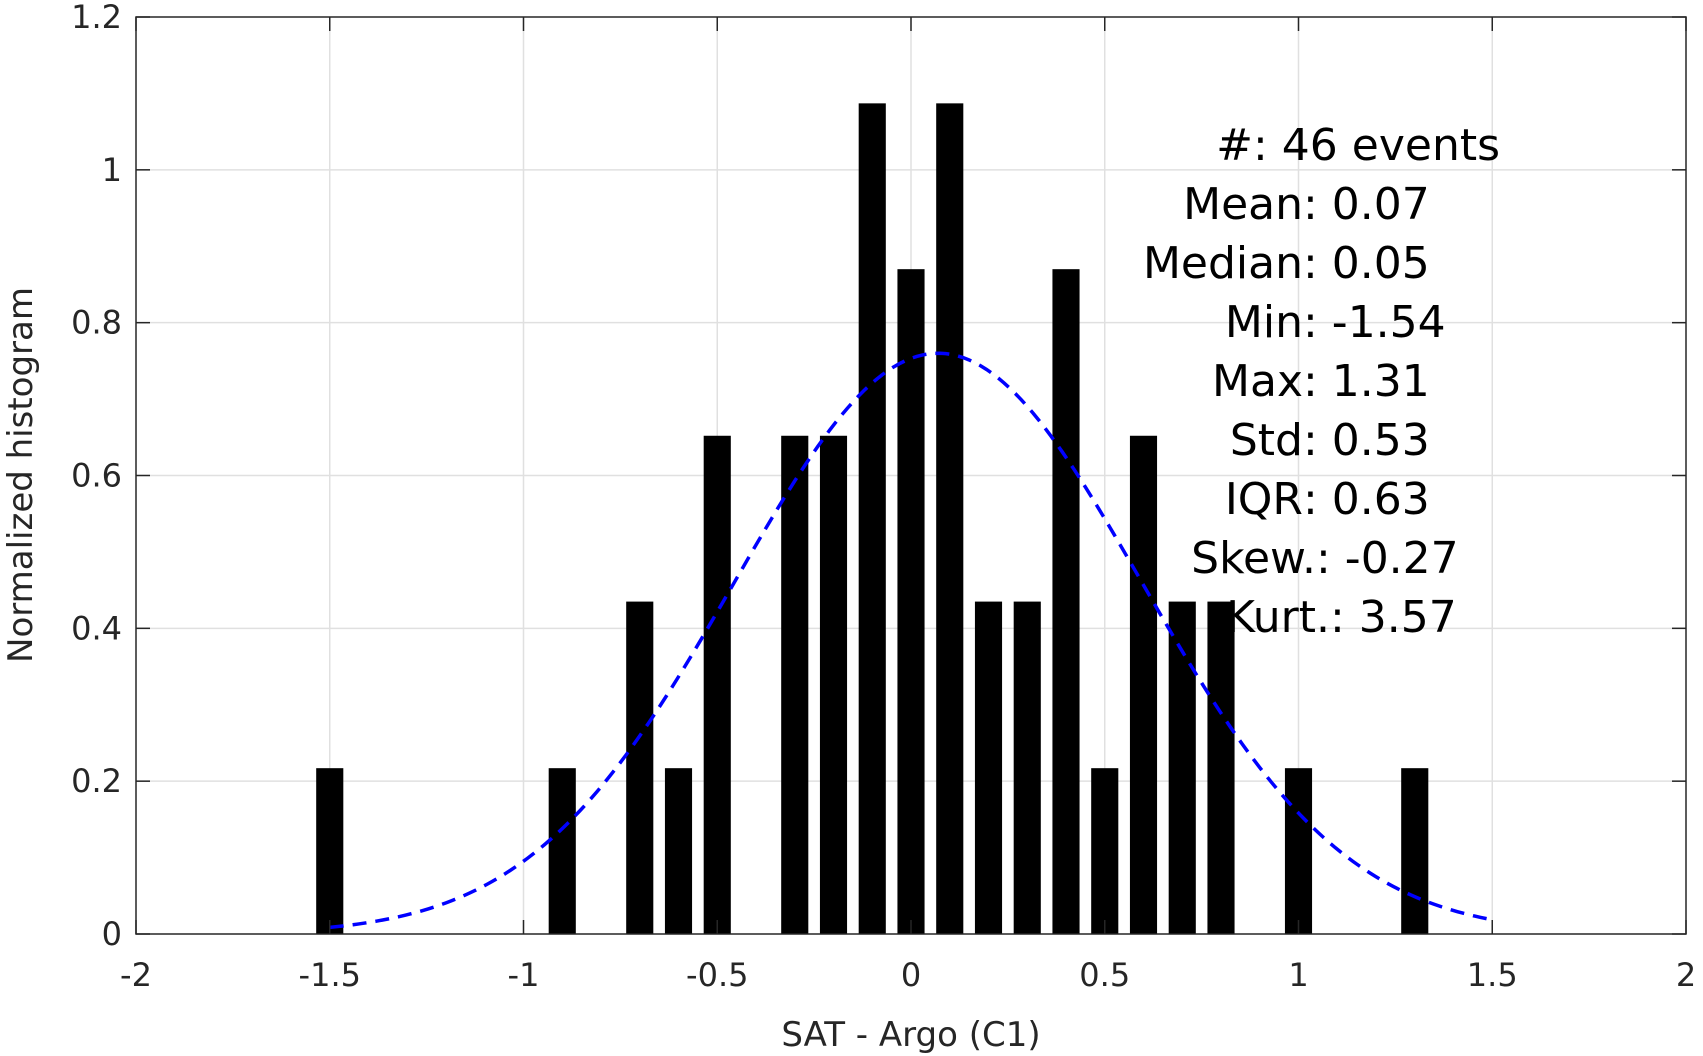 This screenshot has width=1703, height=1056. I want to click on x-tick-label: -0.5, so click(717, 975).